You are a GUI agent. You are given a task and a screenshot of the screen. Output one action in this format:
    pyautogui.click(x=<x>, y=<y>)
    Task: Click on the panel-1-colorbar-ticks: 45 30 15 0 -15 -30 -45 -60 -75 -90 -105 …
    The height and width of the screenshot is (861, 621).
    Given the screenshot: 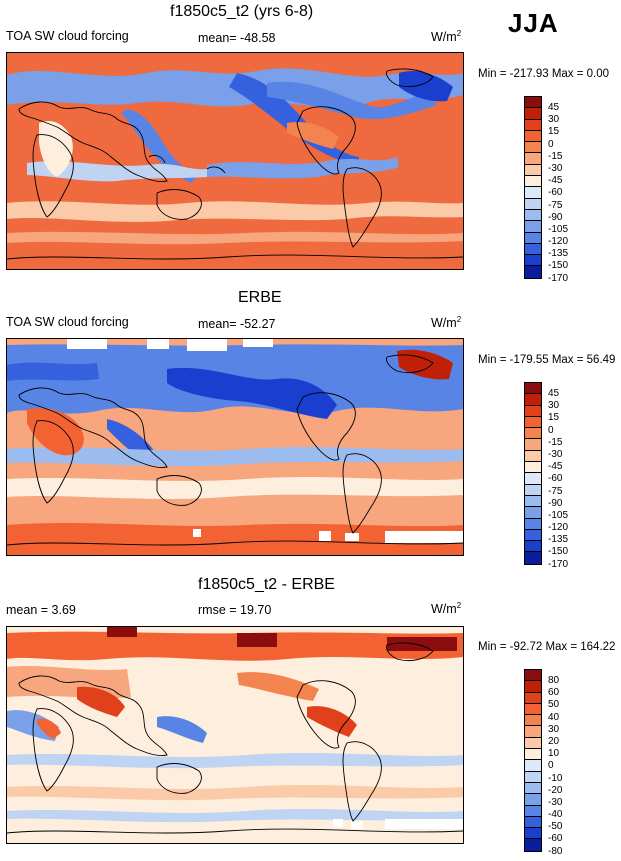 What is the action you would take?
    pyautogui.click(x=558, y=193)
    